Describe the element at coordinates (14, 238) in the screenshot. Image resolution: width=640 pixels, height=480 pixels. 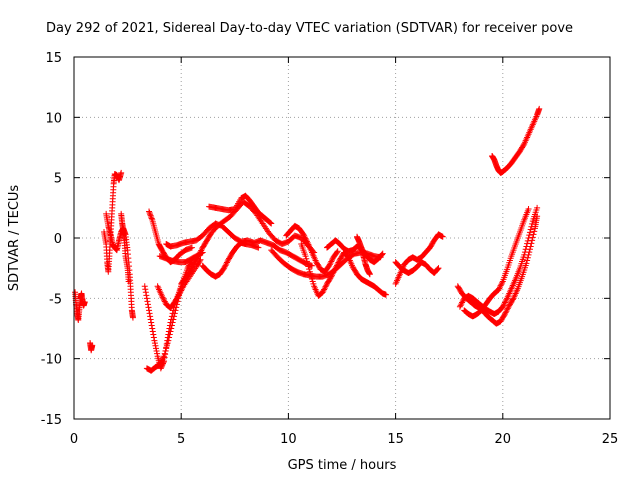
I see `y-axis-label: SDTVAR / TECUs` at that location.